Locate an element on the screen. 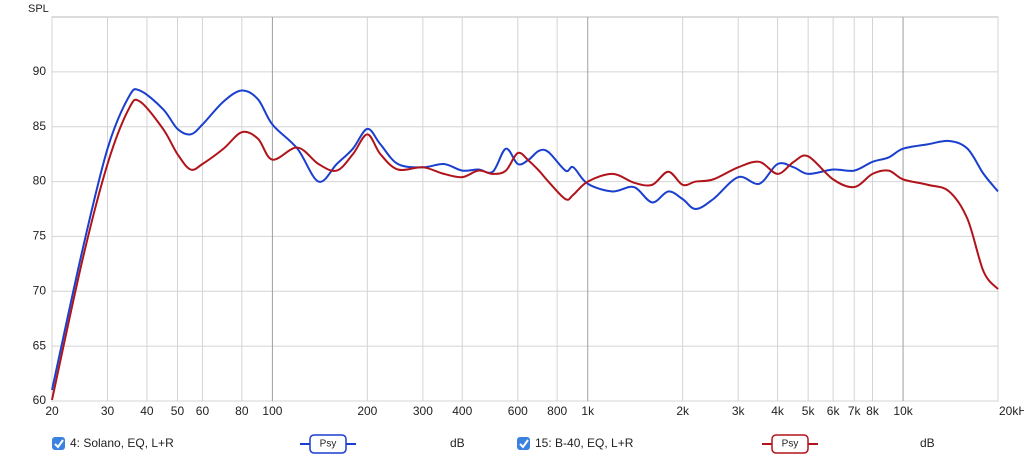 The image size is (1024, 461). x-tick-label: 5k is located at coordinates (809, 411).